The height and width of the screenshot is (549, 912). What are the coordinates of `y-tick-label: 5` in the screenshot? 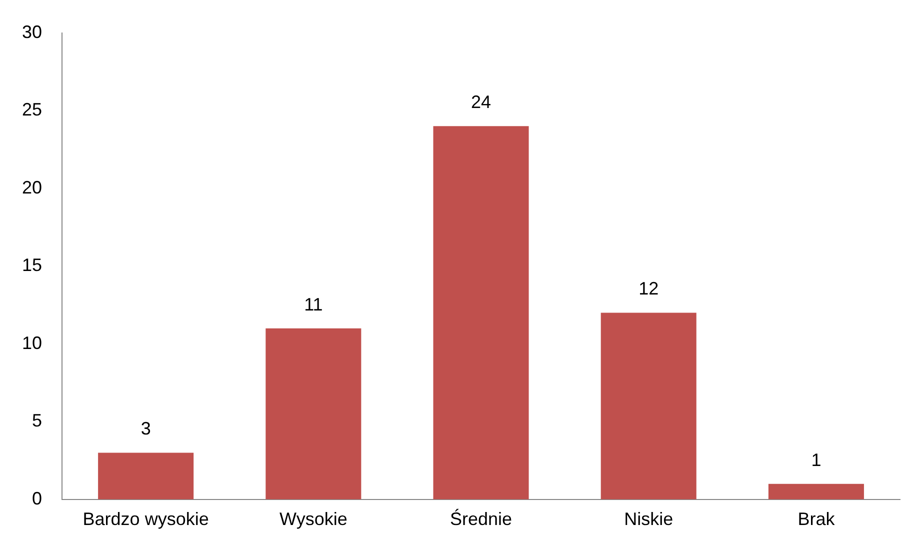 It's located at (37, 420).